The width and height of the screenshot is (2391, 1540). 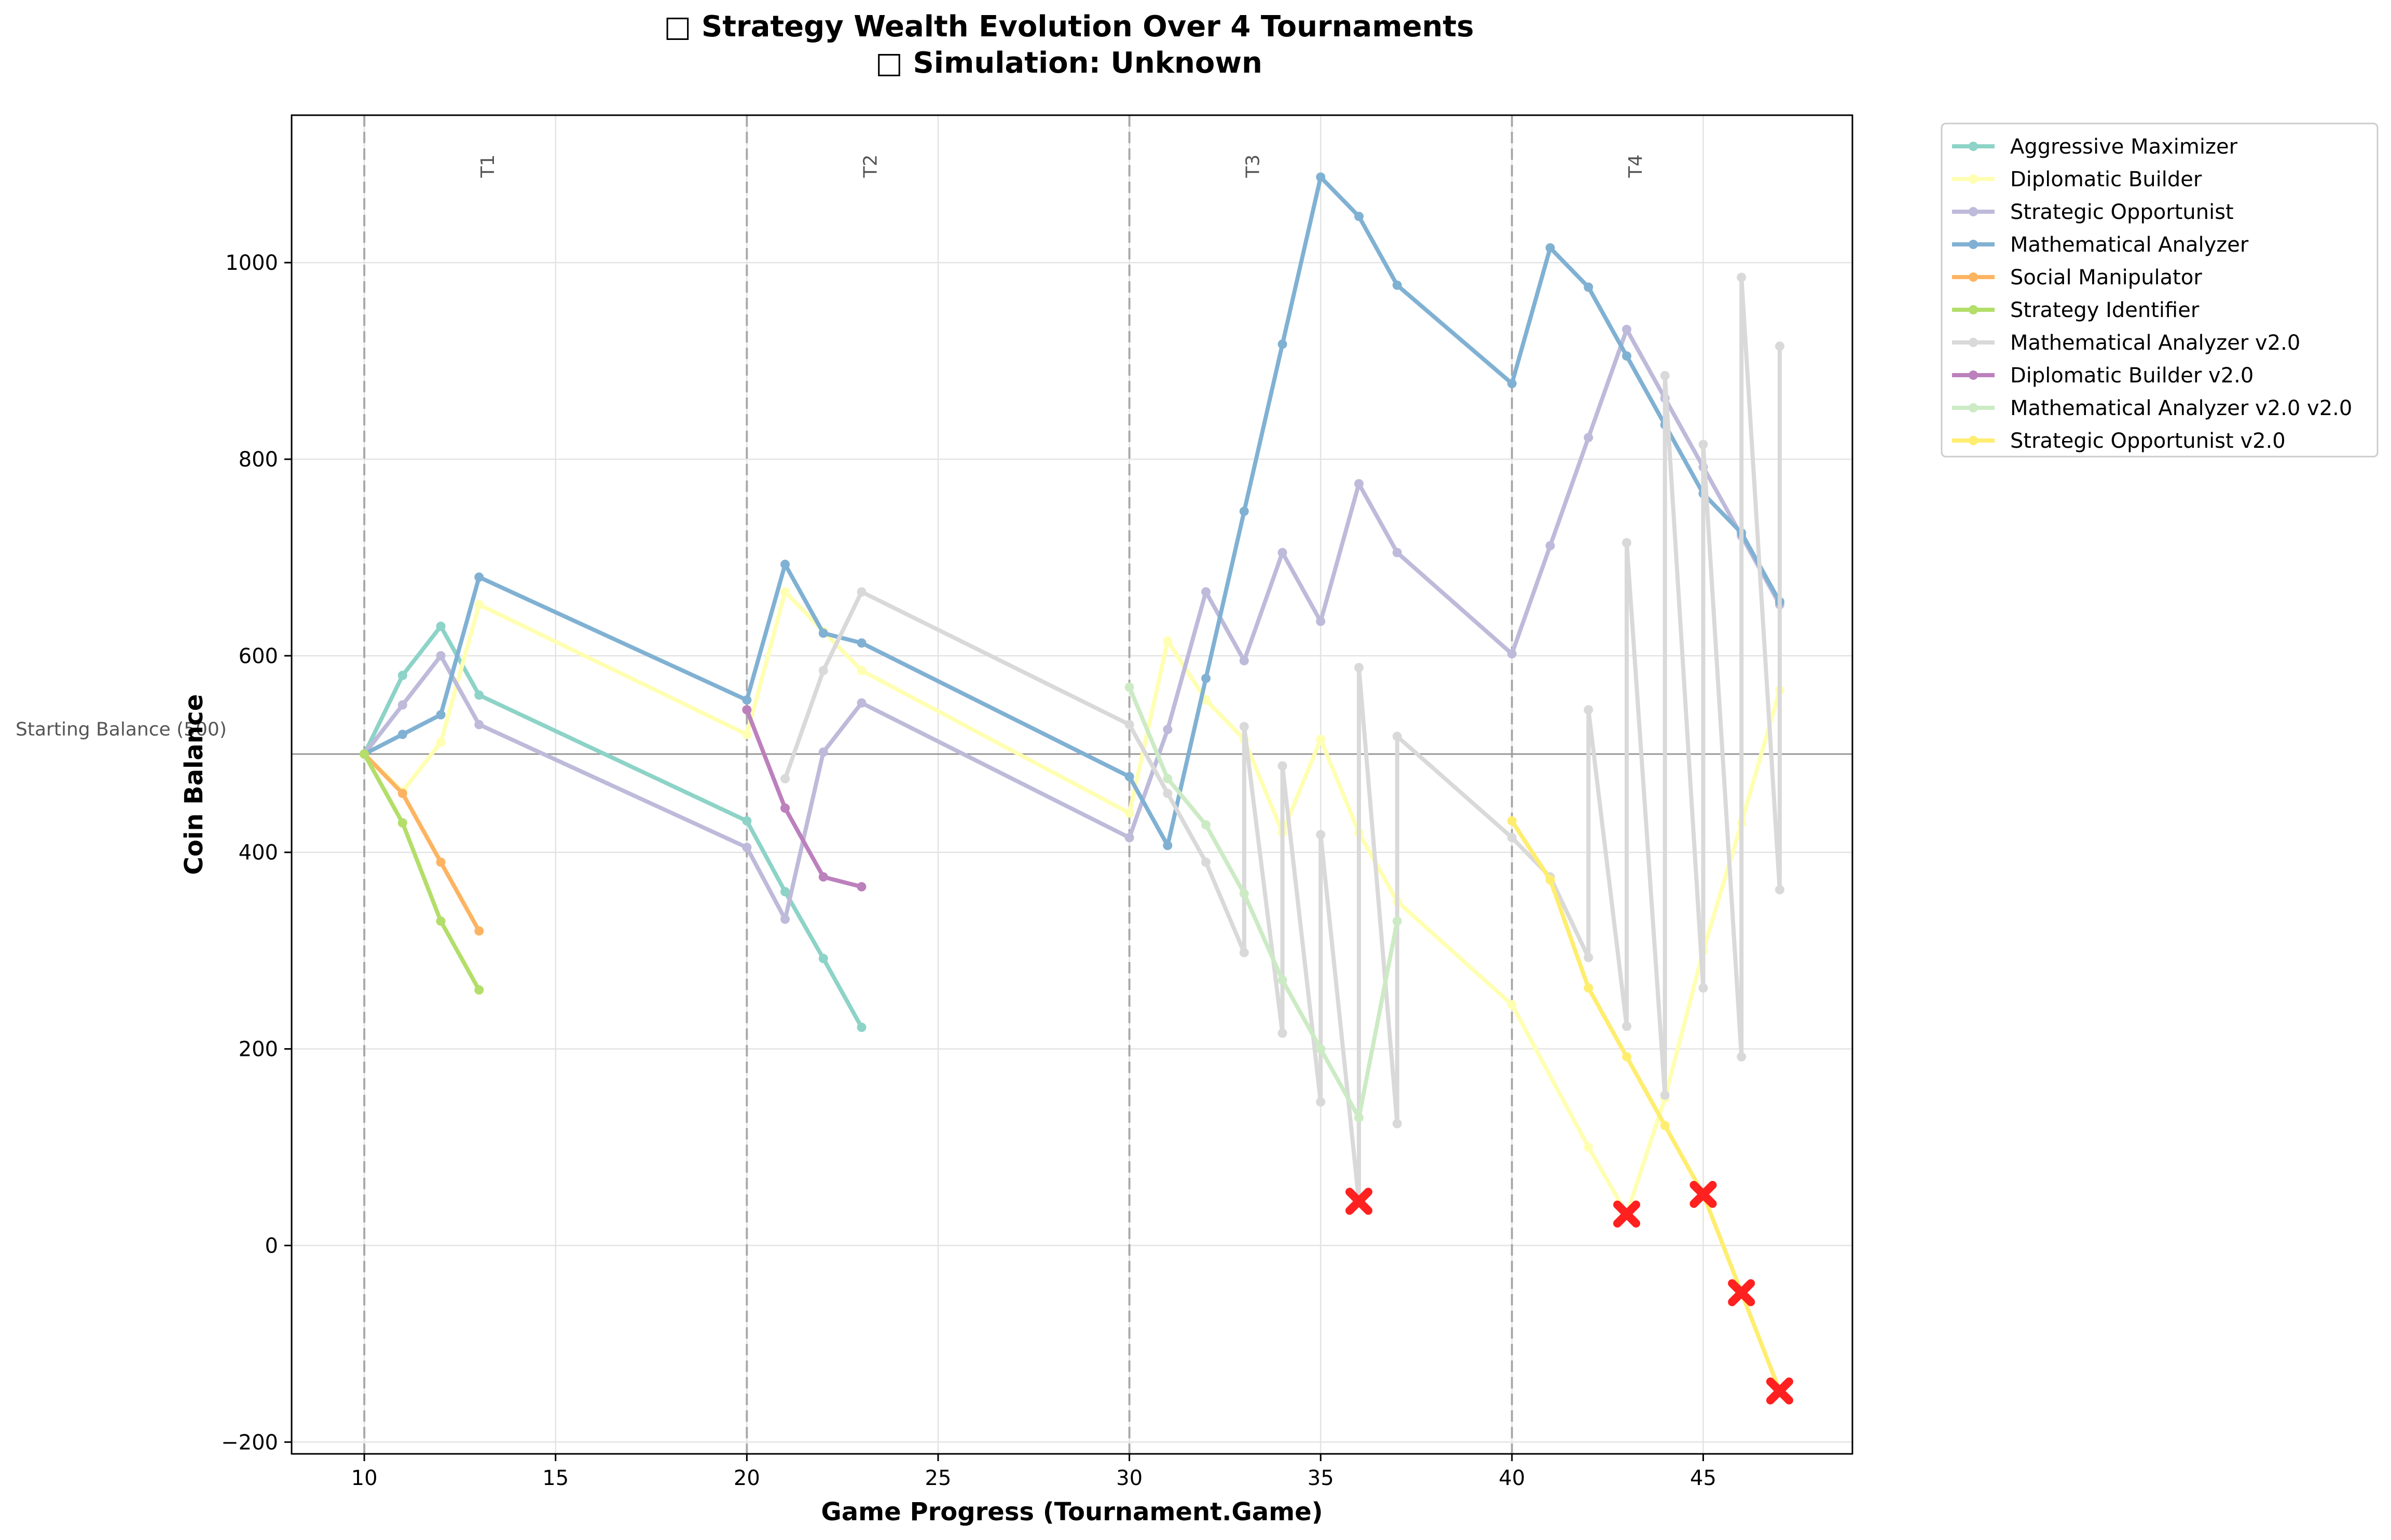 What do you see at coordinates (2129, 245) in the screenshot?
I see `legend-label: Mathematical Analyzer` at bounding box center [2129, 245].